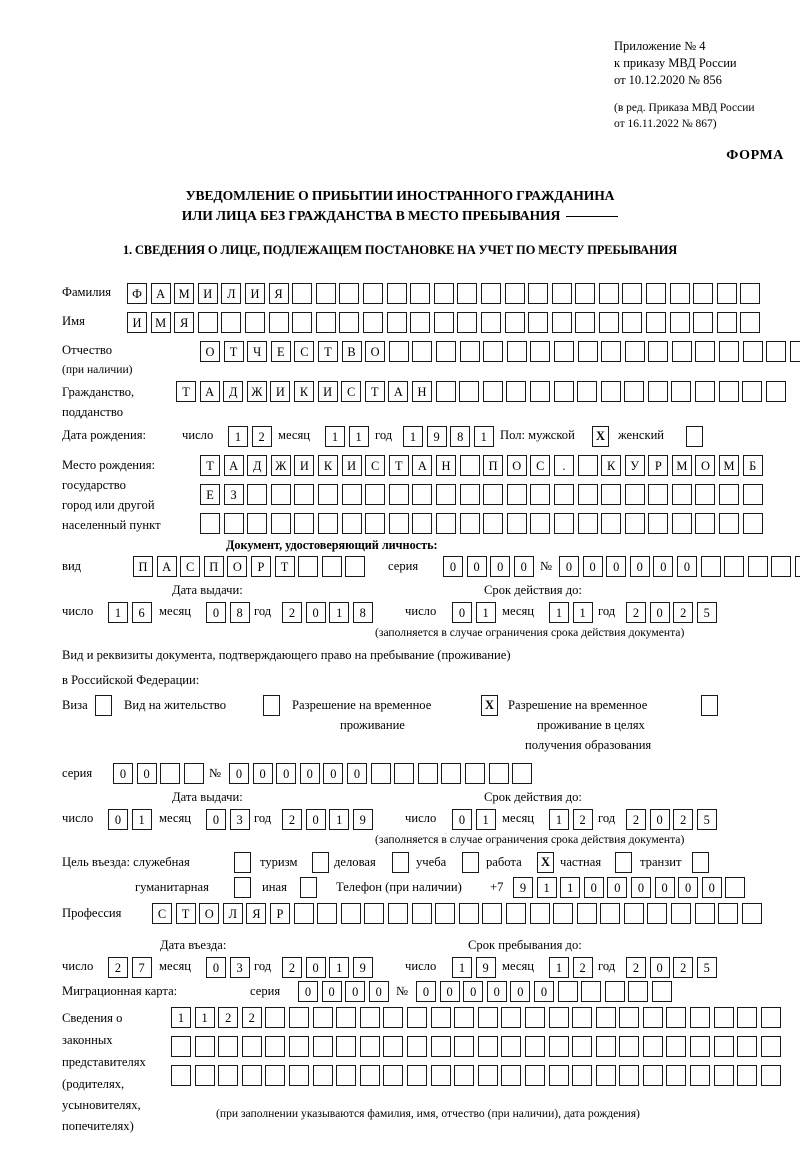 The width and height of the screenshot is (800, 1163). I want to click on char-cell: Н, so click(445, 465).